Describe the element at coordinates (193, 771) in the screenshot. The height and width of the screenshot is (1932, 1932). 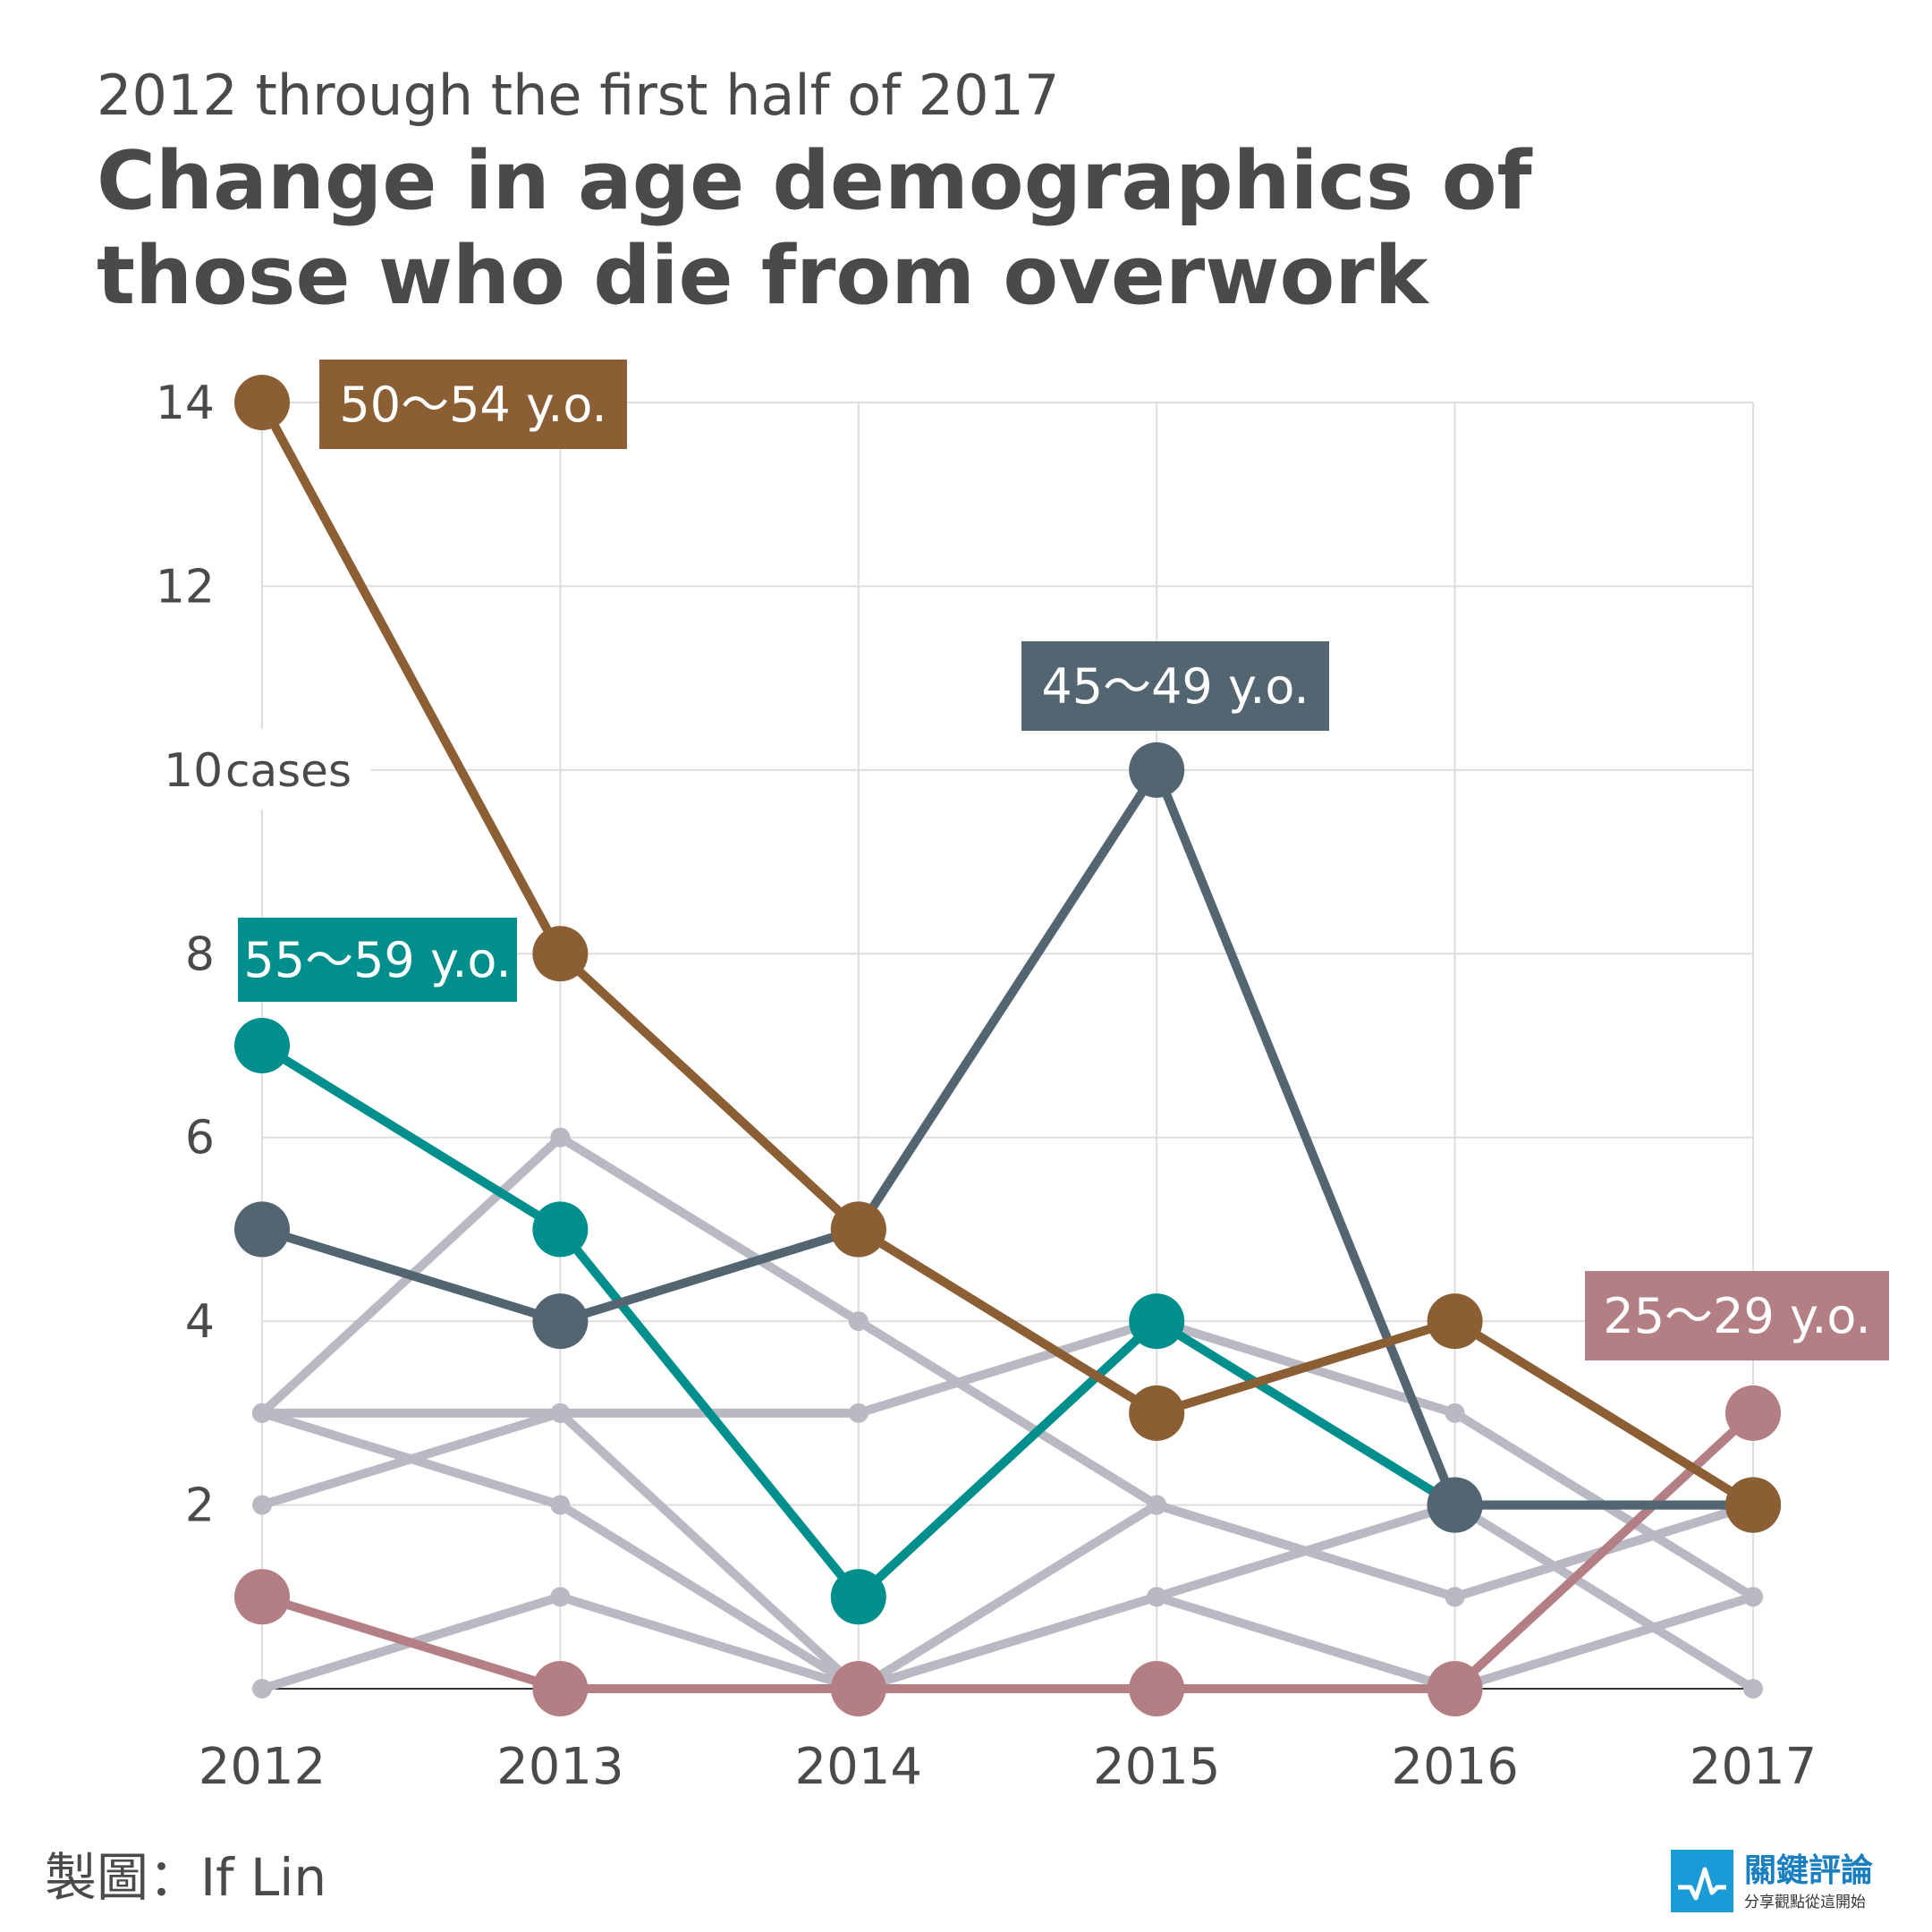
I see `y-tick-label: 10` at that location.